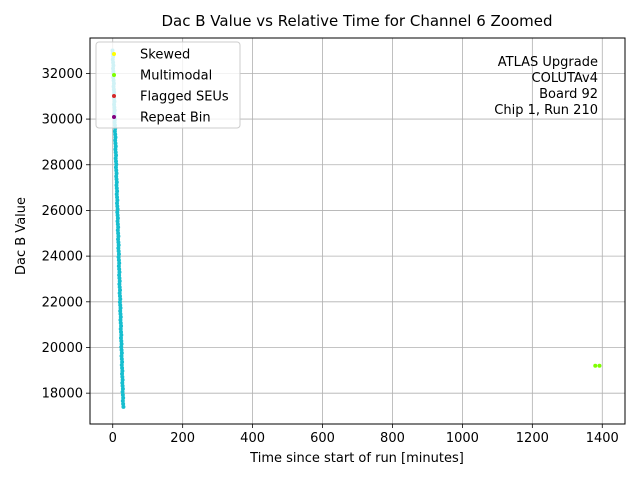 This screenshot has height=480, width=640. What do you see at coordinates (62, 74) in the screenshot?
I see `y-tick-label: 32000` at bounding box center [62, 74].